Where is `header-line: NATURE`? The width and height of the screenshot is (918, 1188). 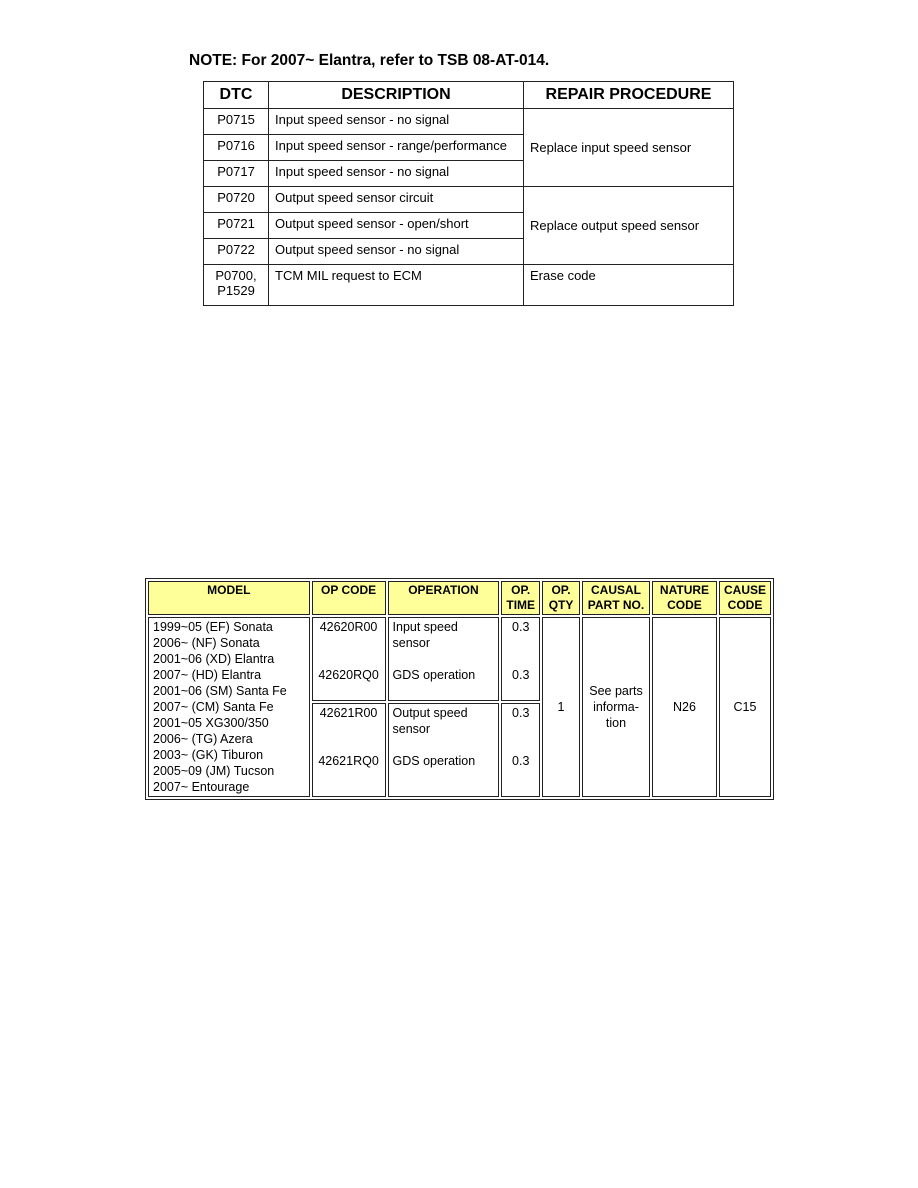 header-line: NATURE is located at coordinates (684, 590).